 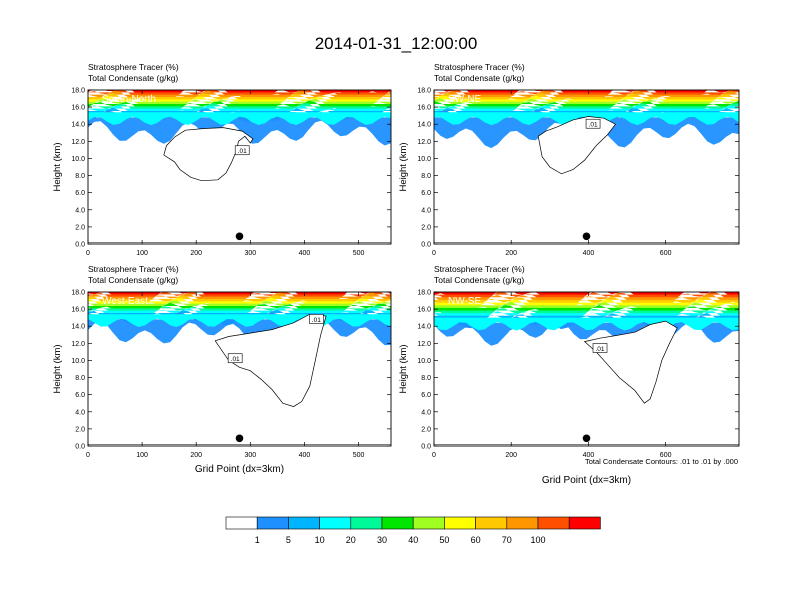 What do you see at coordinates (464, 99) in the screenshot?
I see `panel-label: SW-NE` at bounding box center [464, 99].